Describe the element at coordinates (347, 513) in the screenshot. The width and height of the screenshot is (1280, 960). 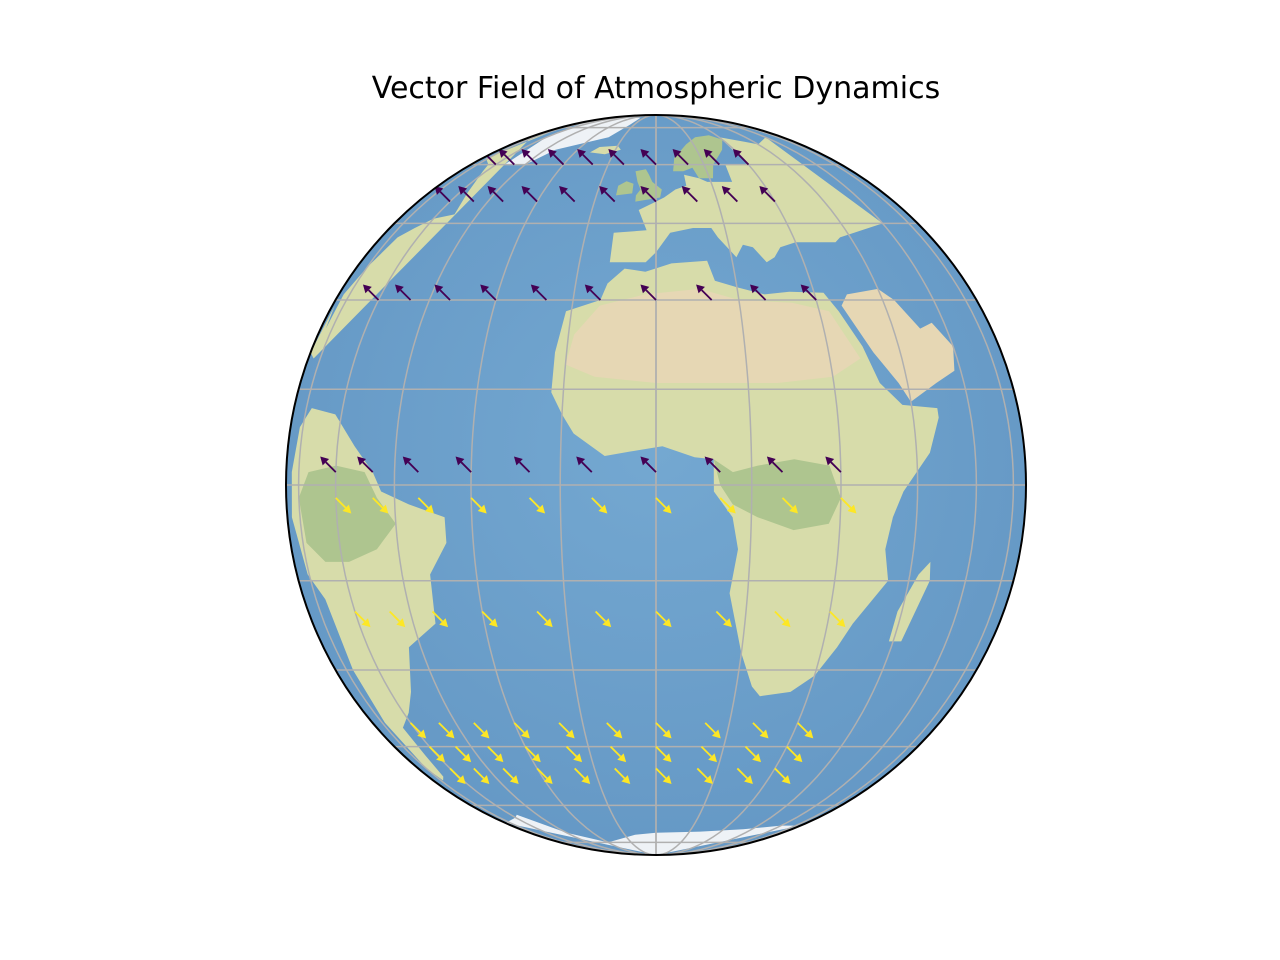
I see `amazon-forest` at that location.